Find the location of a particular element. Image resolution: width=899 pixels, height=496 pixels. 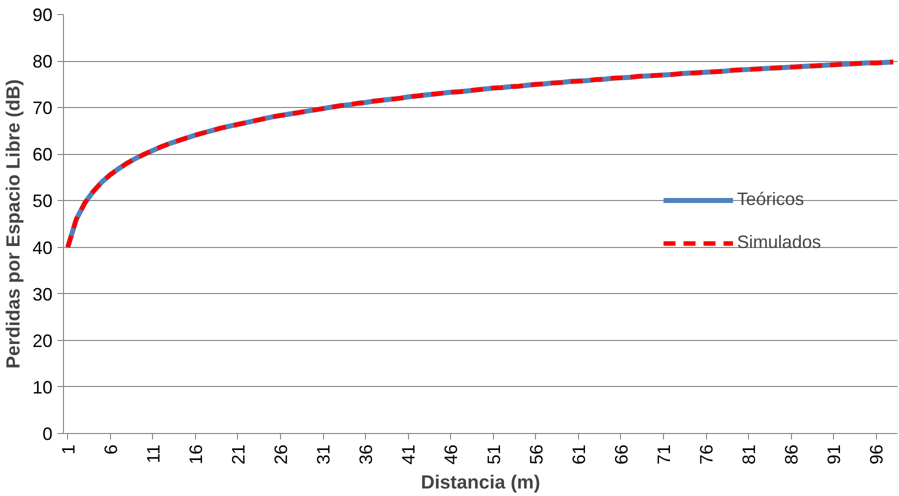

x-tick-label: 91 is located at coordinates (834, 454).